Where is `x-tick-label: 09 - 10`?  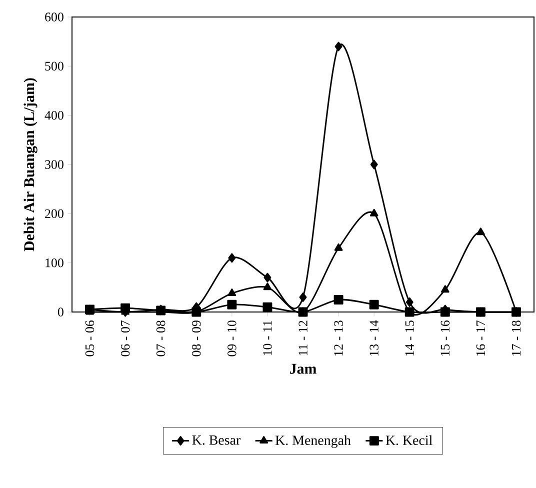
x-tick-label: 09 - 10 is located at coordinates (232, 338).